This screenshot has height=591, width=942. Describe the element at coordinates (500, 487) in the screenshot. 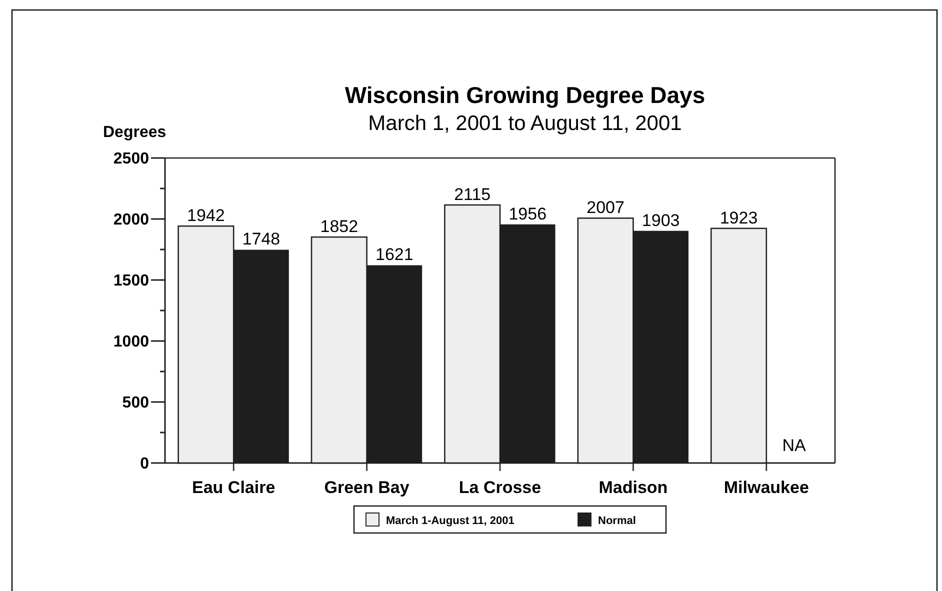

I see `x-tick-label: La Crosse` at that location.